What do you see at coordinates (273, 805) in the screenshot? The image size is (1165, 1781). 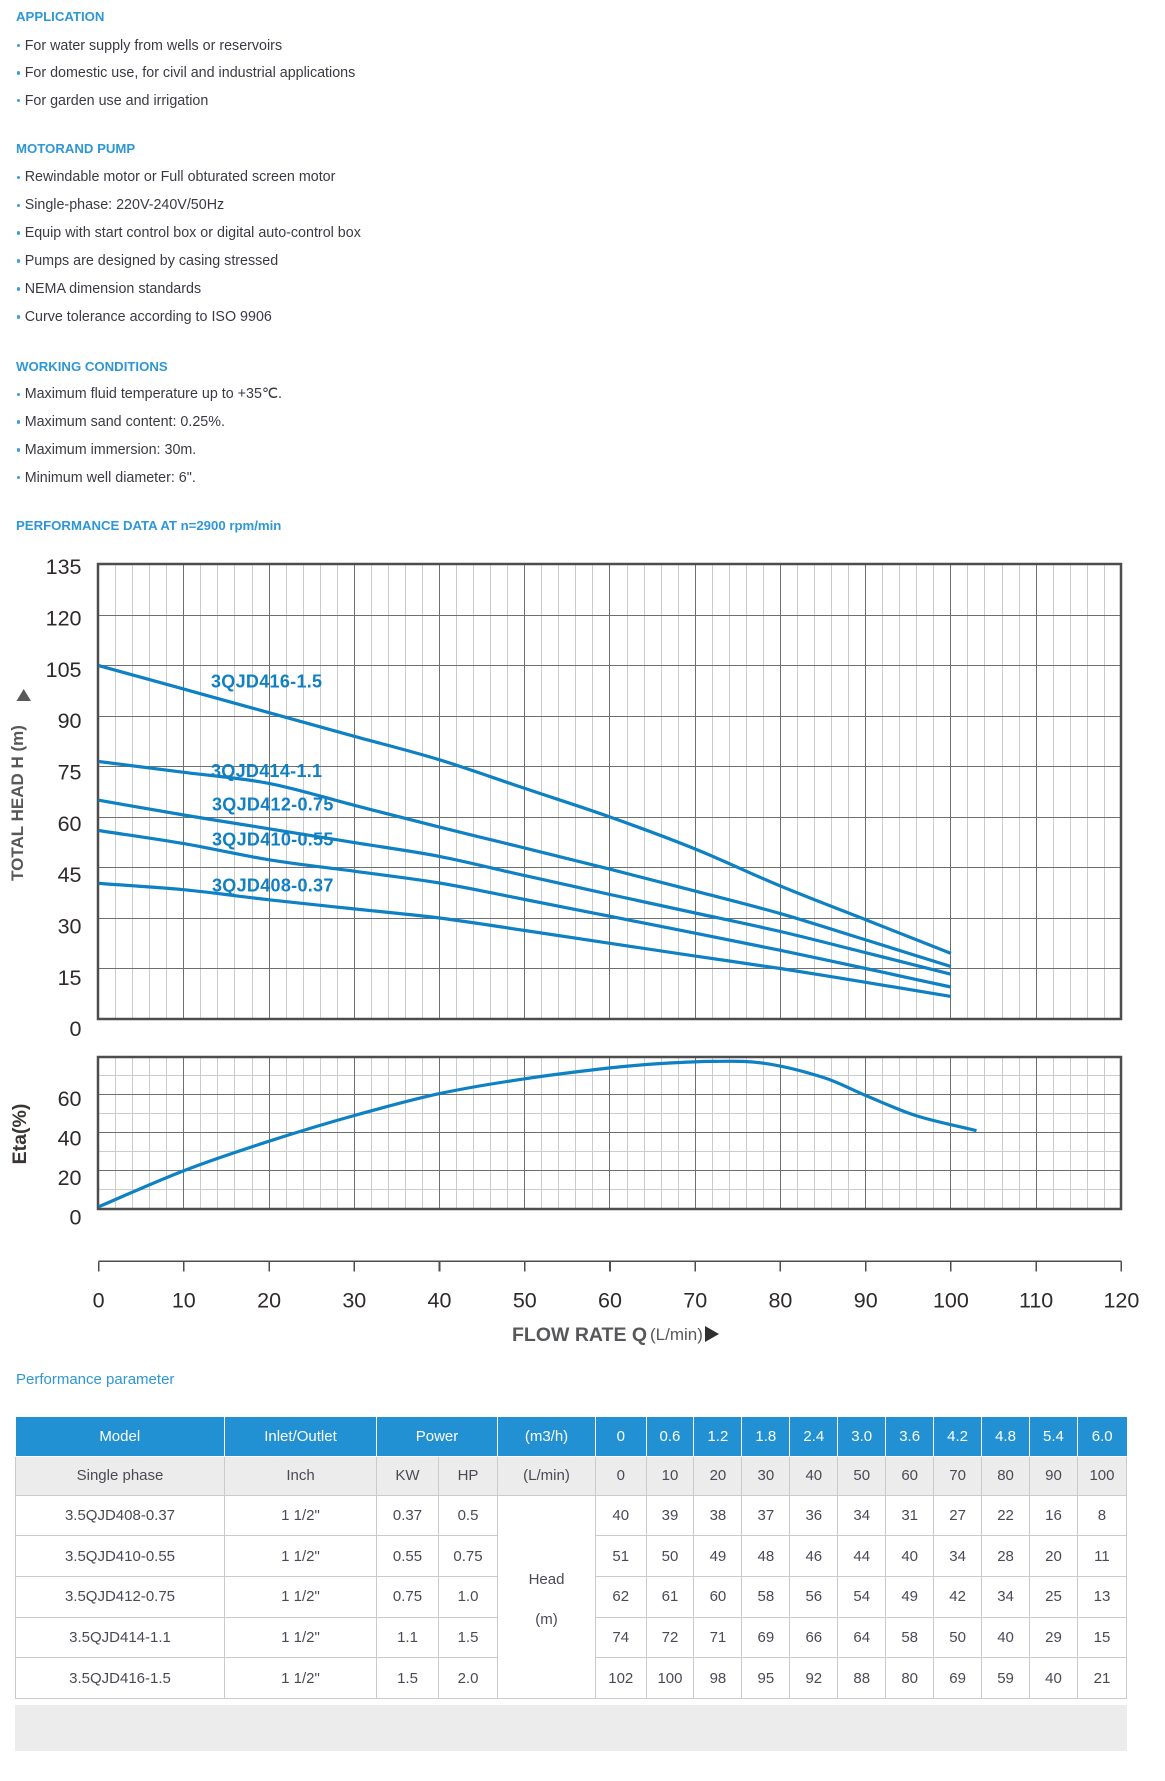 I see `svg-text: 3QJD412-0.75` at bounding box center [273, 805].